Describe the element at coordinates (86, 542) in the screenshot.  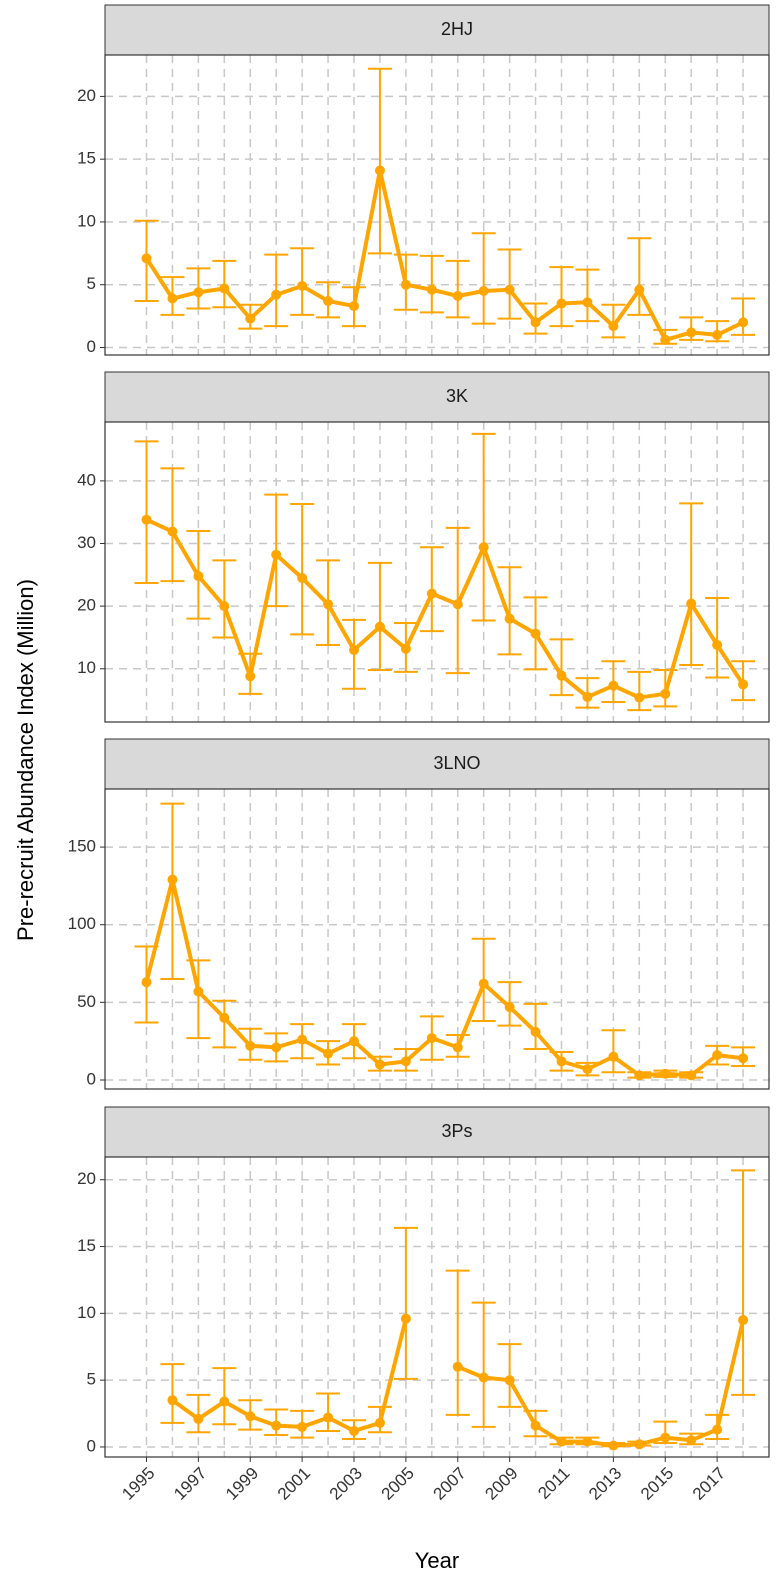
I see `y-tick-label: 30` at that location.